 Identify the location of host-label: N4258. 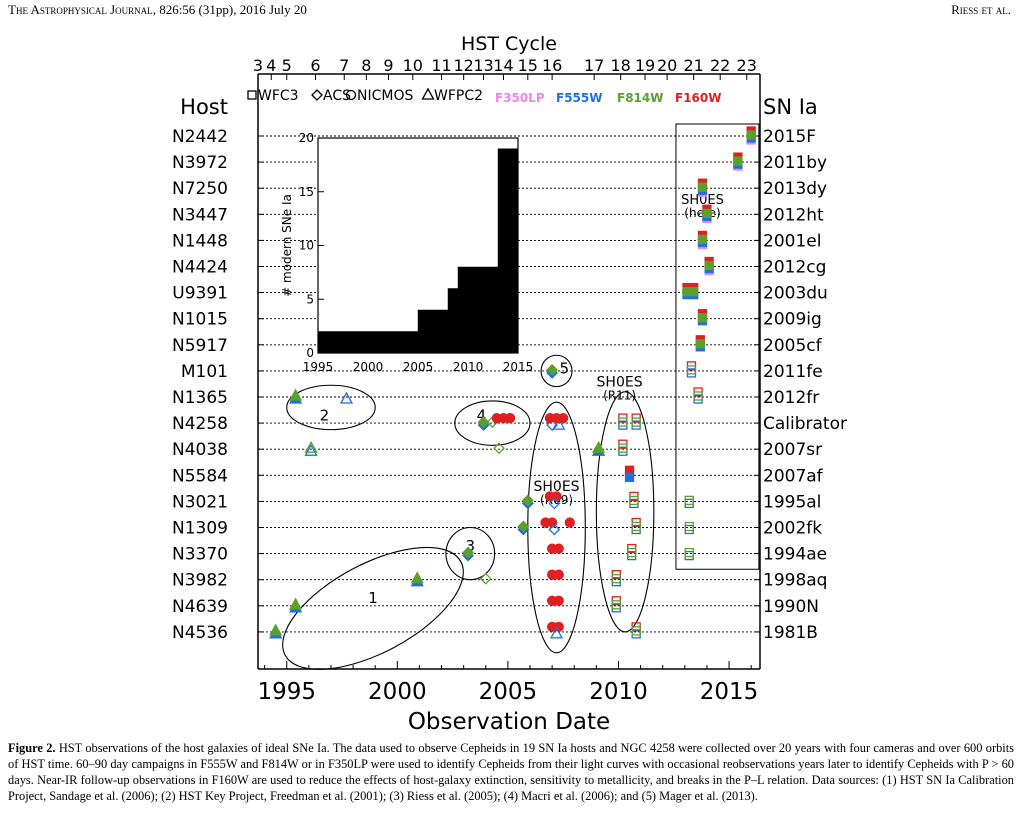
(200, 424).